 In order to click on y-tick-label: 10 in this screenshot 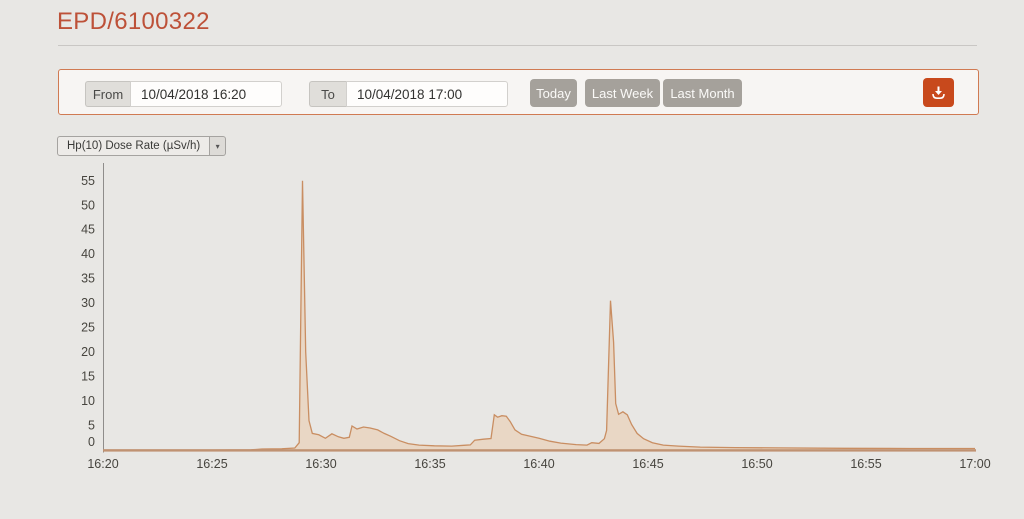, I will do `click(88, 401)`.